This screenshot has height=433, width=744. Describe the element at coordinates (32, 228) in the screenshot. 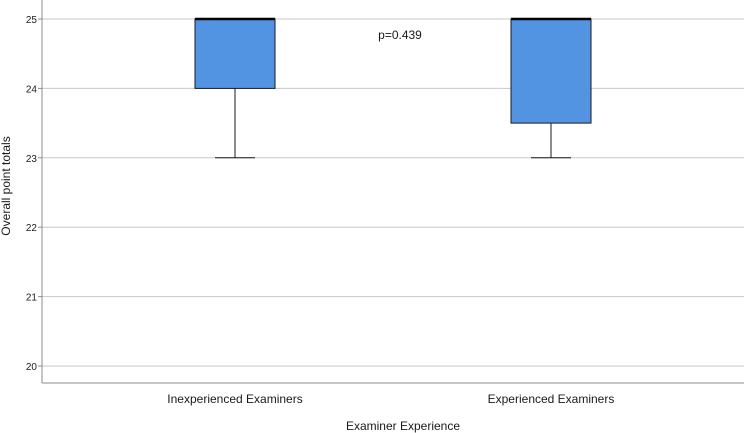

I see `y-tick-label: 22` at that location.